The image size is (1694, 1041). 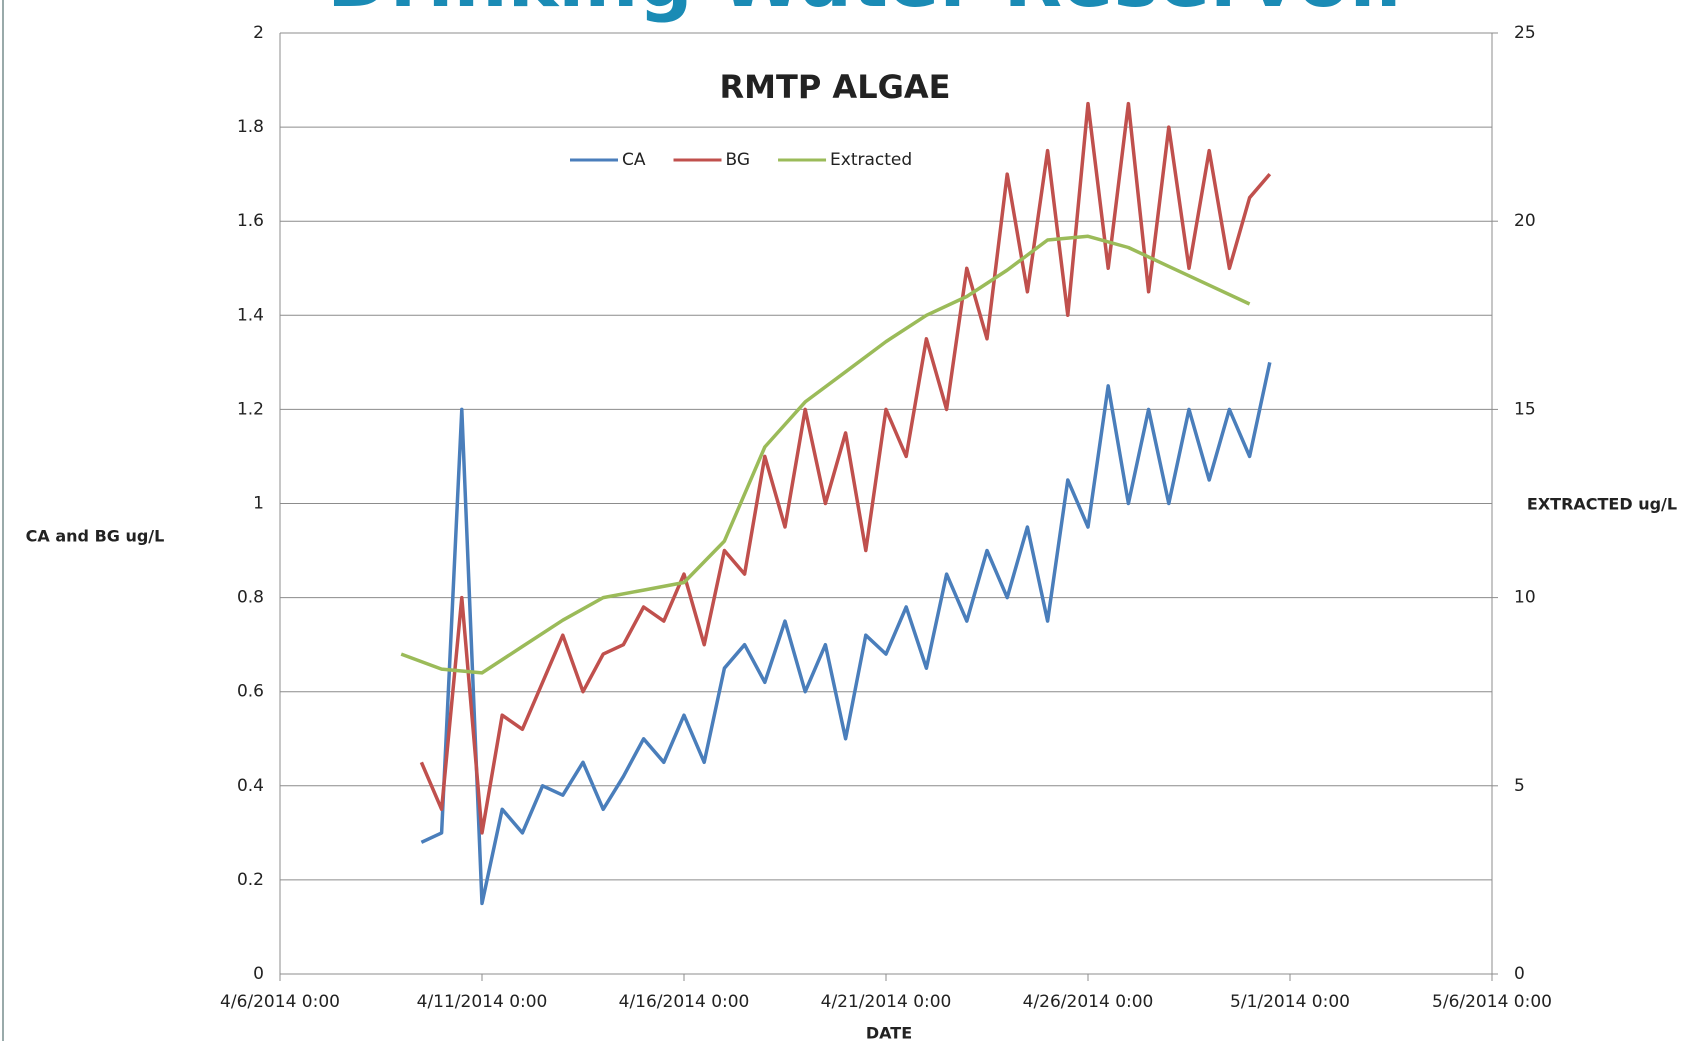 I want to click on chart-title: RMTP ALGAE, so click(x=835, y=87).